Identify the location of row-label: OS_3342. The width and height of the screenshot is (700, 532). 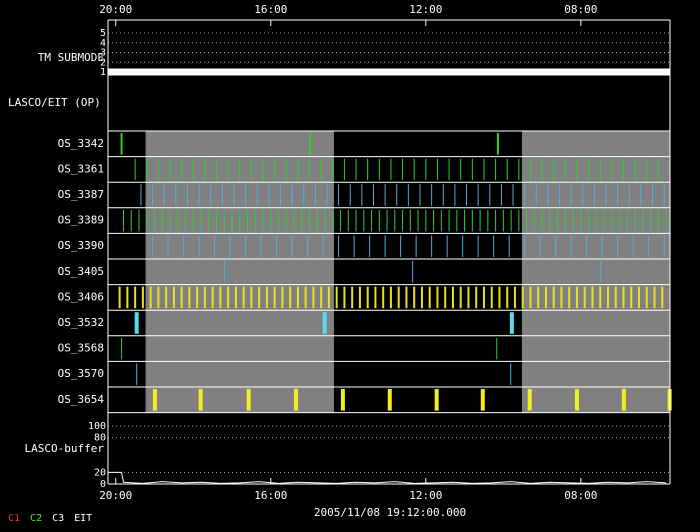
(81, 143).